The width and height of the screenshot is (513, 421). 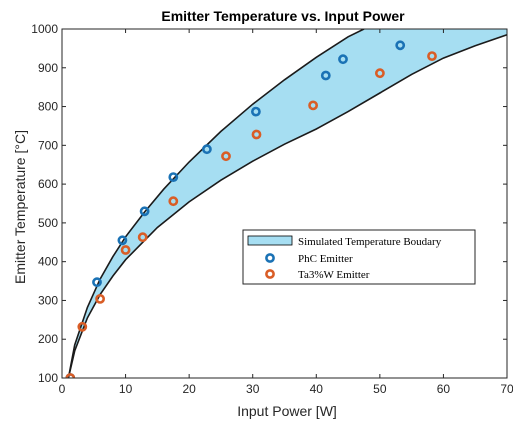 What do you see at coordinates (48, 107) in the screenshot?
I see `y-tick-label: 800` at bounding box center [48, 107].